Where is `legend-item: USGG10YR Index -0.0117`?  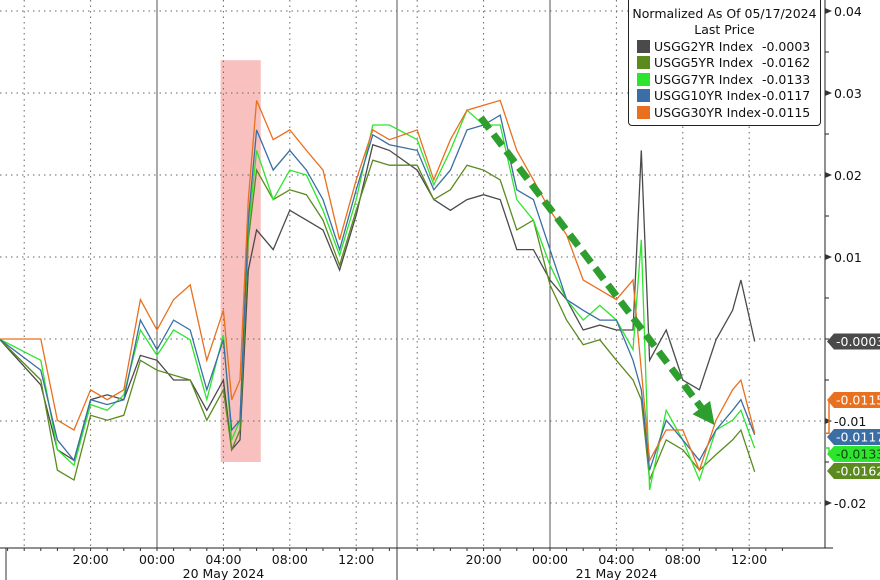 legend-item: USGG10YR Index -0.0117 is located at coordinates (724, 96).